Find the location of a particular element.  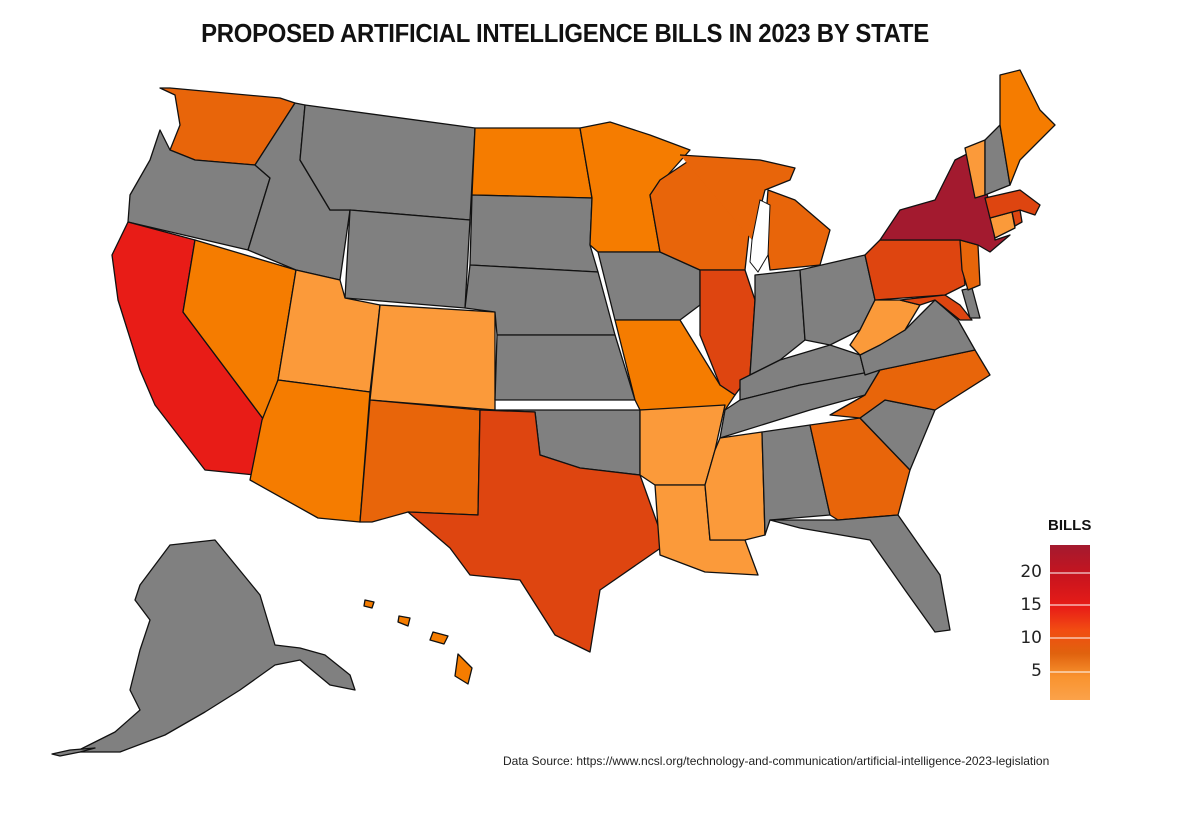

state-ME is located at coordinates (1027, 127).